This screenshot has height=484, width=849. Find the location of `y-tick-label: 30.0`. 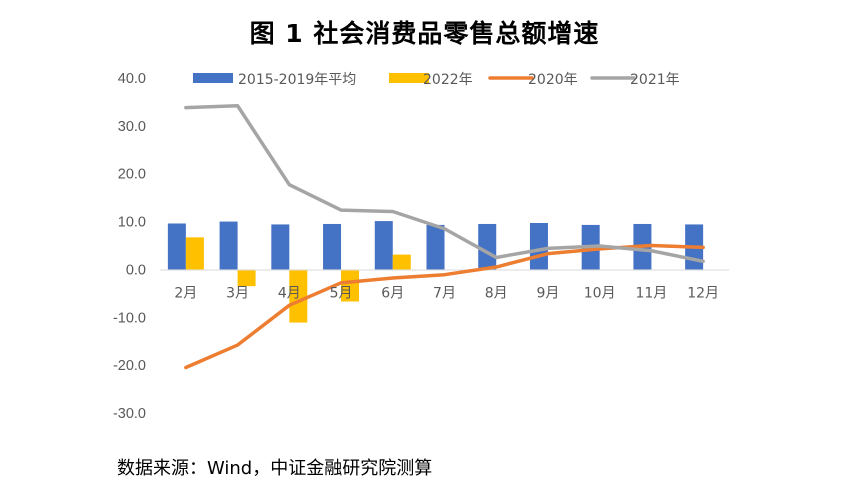

y-tick-label: 30.0 is located at coordinates (132, 127).